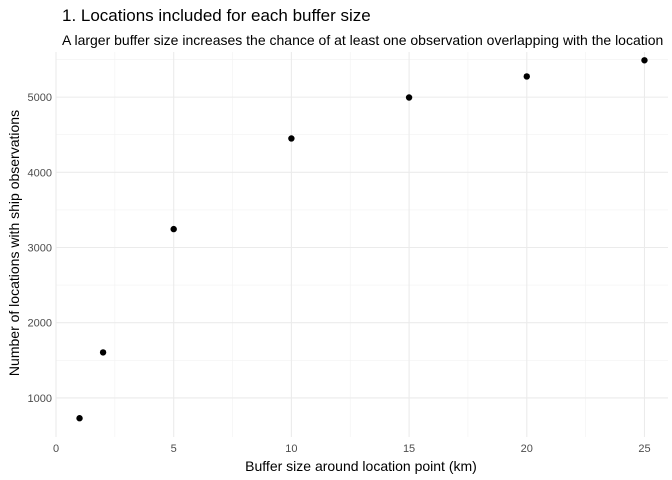 This screenshot has height=480, width=672. Describe the element at coordinates (291, 449) in the screenshot. I see `x-tick-label: 10` at that location.